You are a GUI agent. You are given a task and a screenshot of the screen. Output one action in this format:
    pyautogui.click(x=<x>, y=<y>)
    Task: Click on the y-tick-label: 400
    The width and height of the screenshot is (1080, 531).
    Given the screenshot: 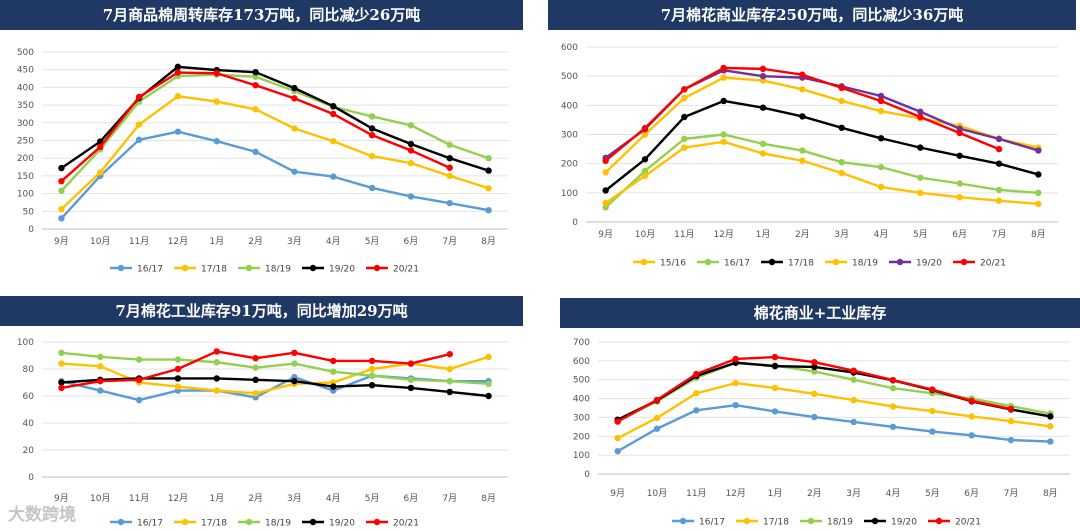 What is the action you would take?
    pyautogui.click(x=581, y=400)
    